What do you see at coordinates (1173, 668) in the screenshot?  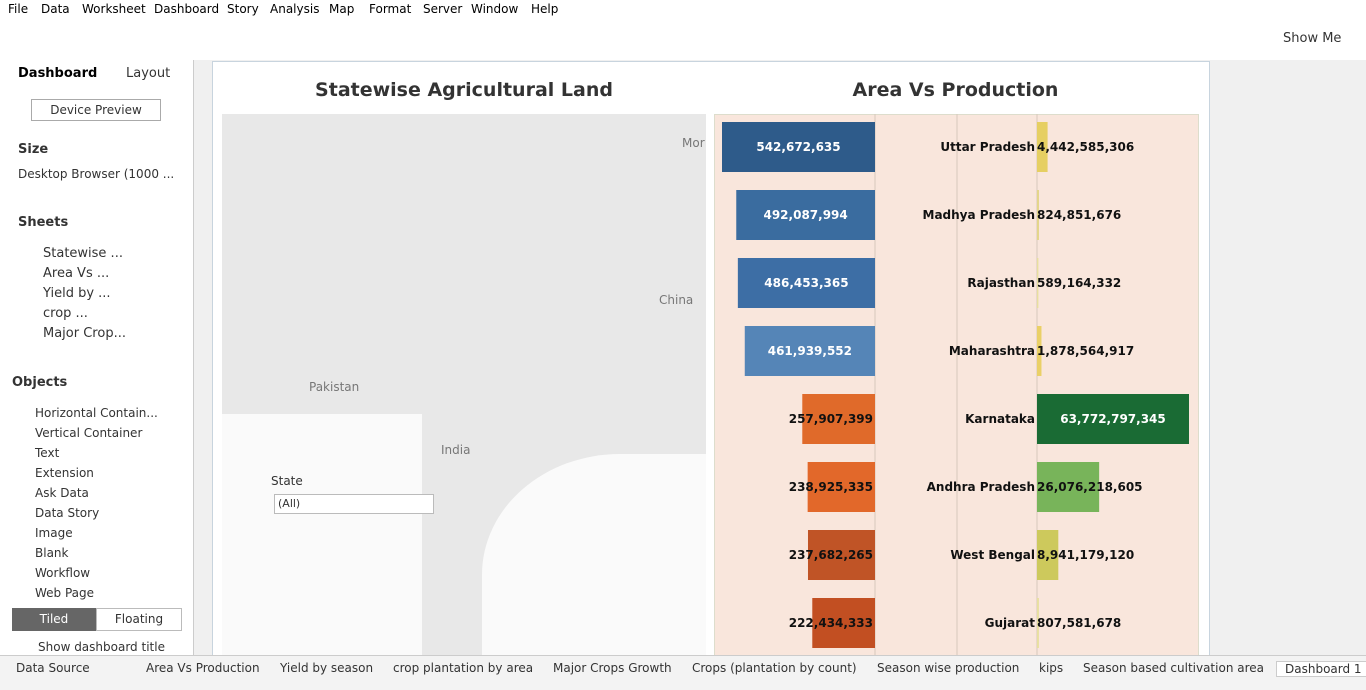 I see `sheet-tab: Season based cultivation area` at bounding box center [1173, 668].